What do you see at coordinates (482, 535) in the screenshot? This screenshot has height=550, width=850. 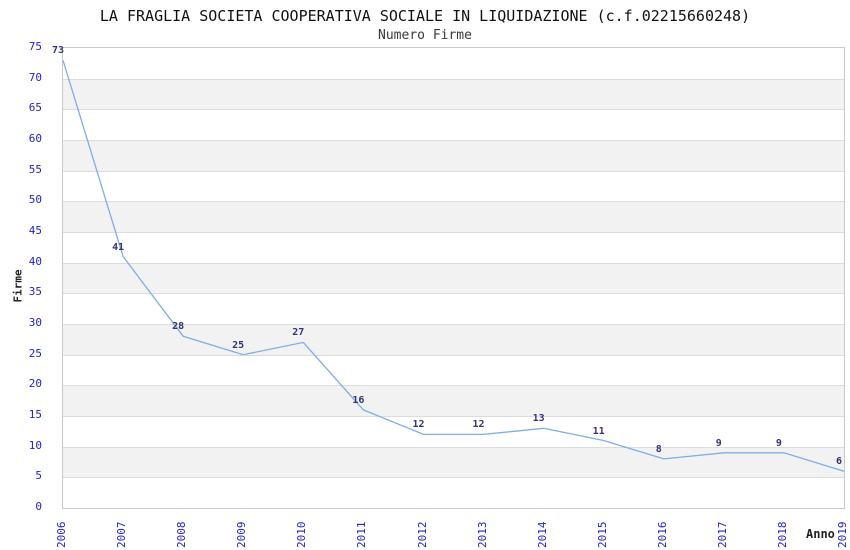 I see `x-tick-label: 2013` at bounding box center [482, 535].